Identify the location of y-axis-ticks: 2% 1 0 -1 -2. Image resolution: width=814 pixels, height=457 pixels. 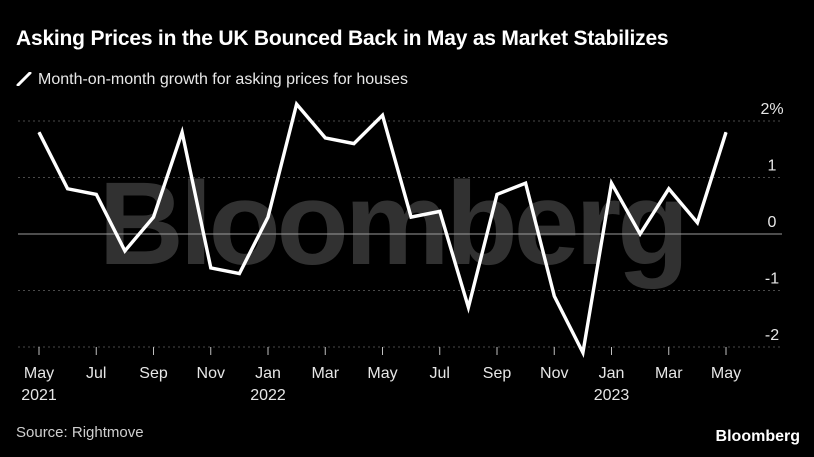
(771, 222).